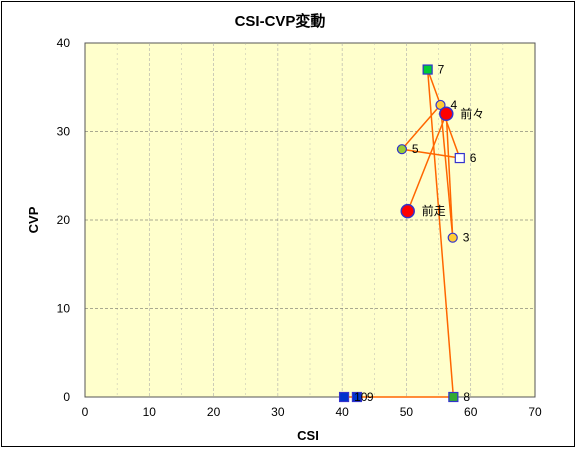 Image resolution: width=578 pixels, height=450 pixels. Describe the element at coordinates (33, 219) in the screenshot. I see `y-axis-title: CVP` at that location.